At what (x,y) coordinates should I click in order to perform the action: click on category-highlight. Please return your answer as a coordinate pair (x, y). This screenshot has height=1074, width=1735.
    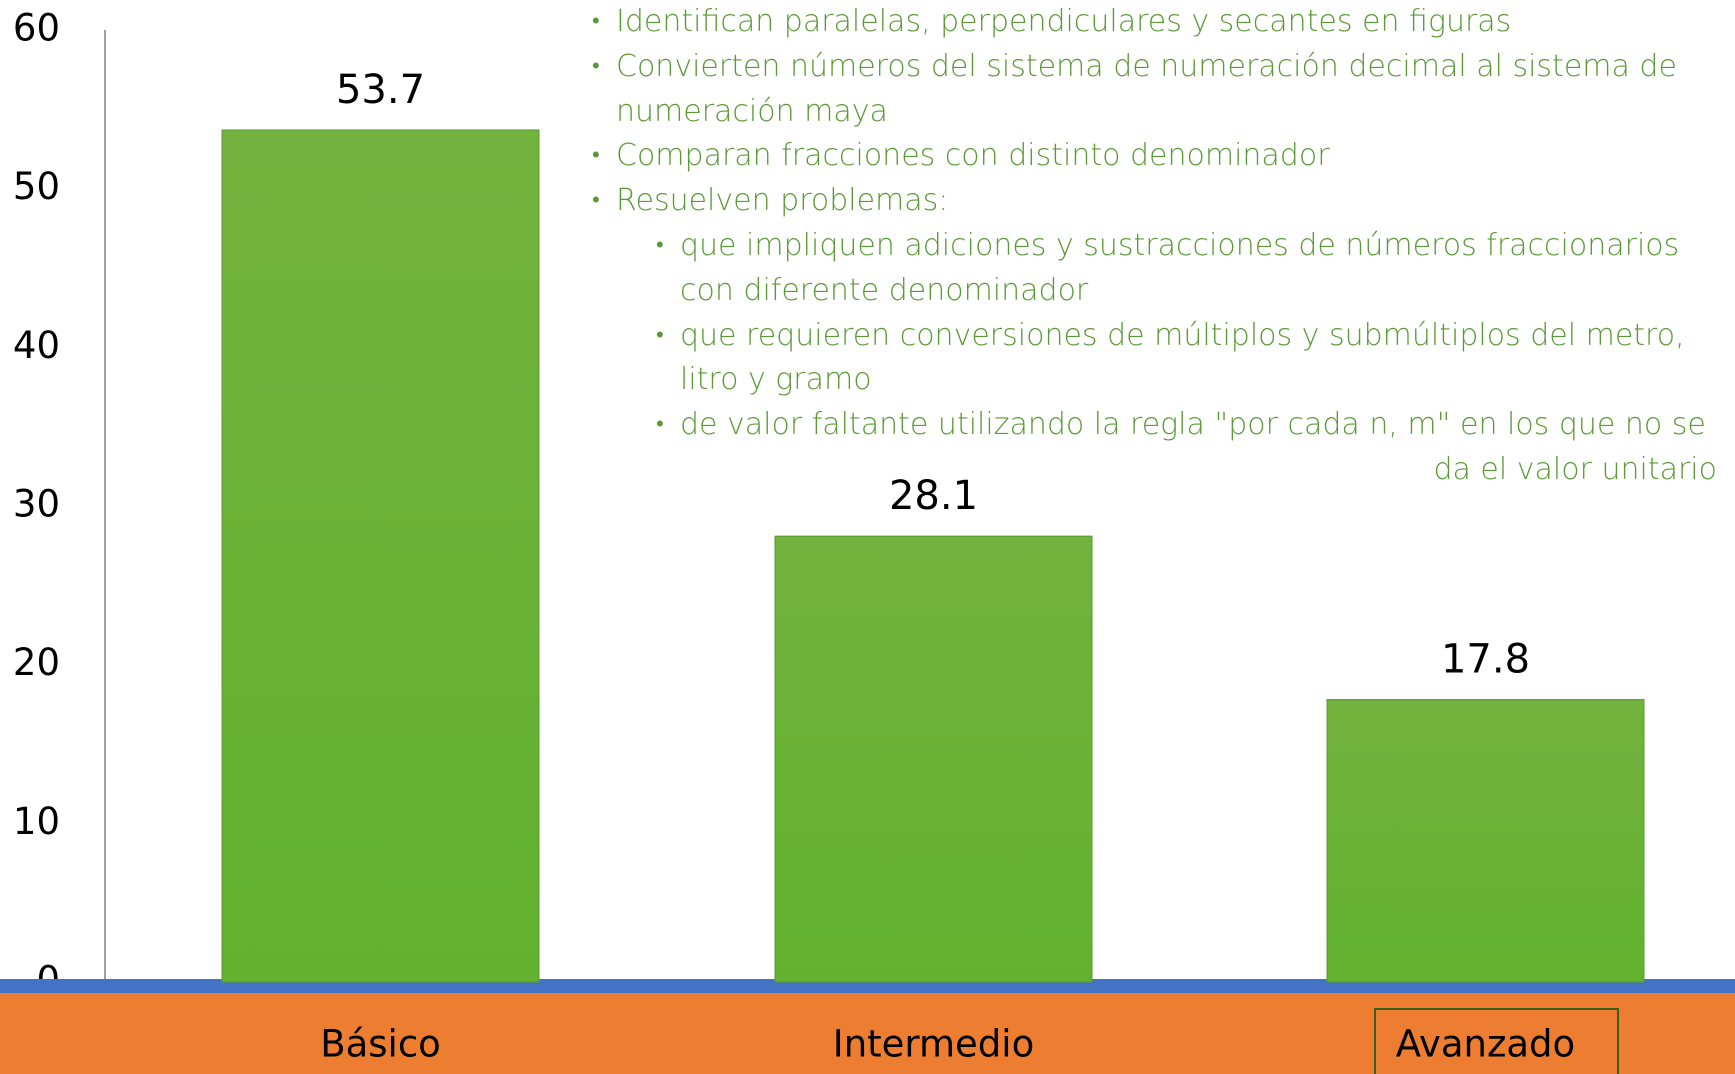
    Looking at the image, I should click on (1496, 1041).